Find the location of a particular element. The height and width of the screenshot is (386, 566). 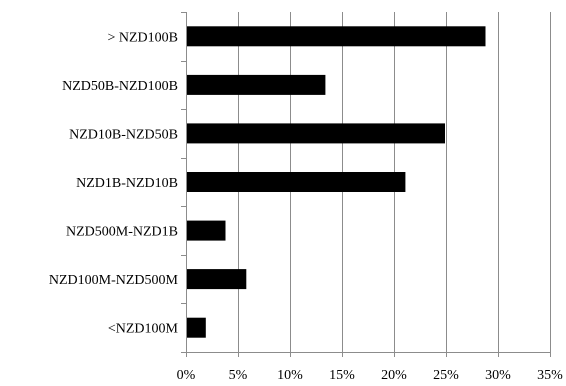

x-tick-label-35: 35% is located at coordinates (550, 375).